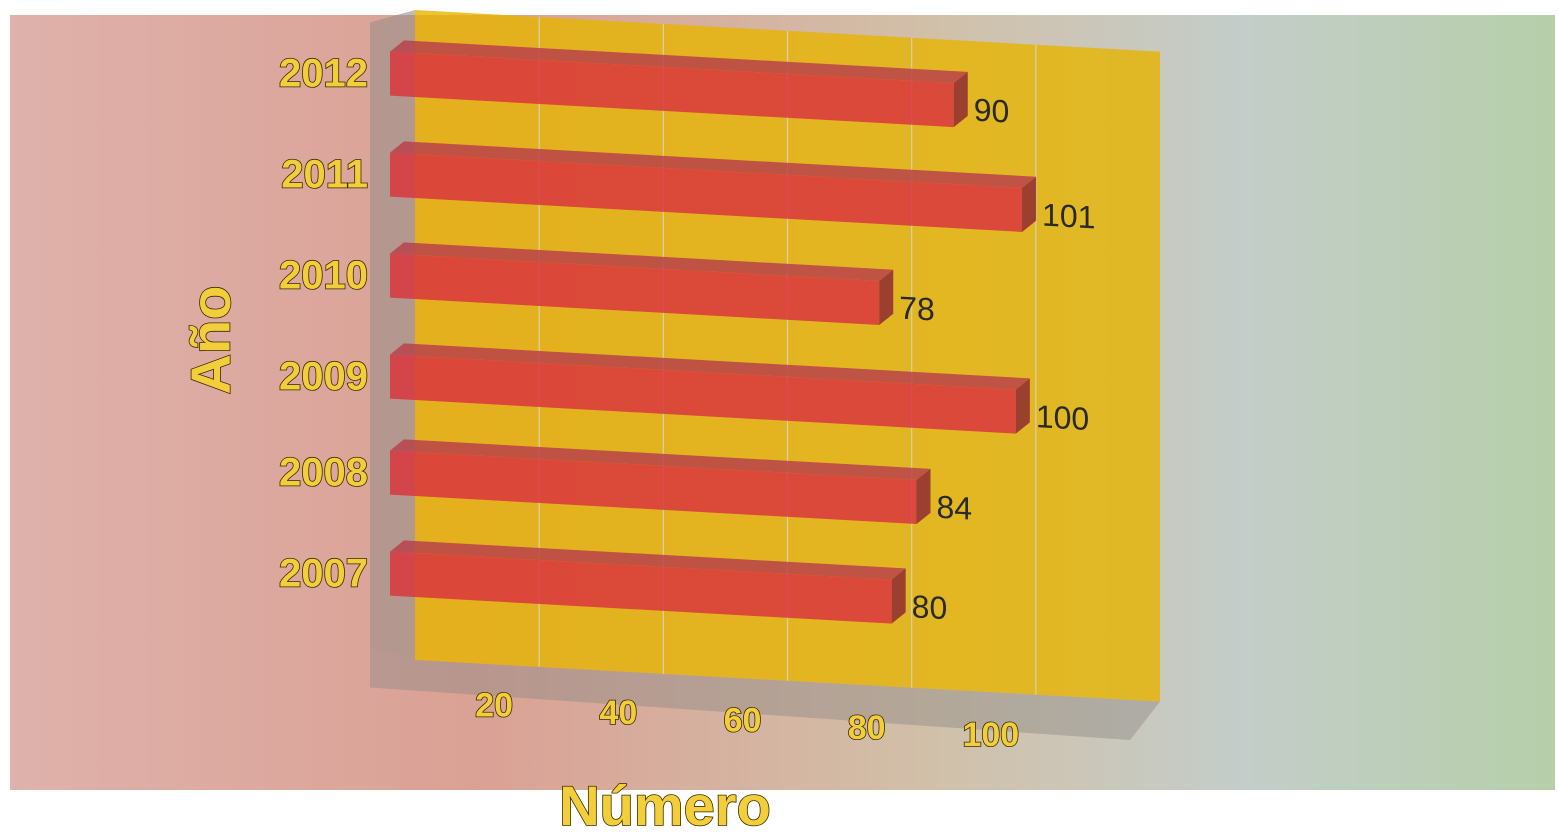 The width and height of the screenshot is (1558, 837). What do you see at coordinates (1068, 216) in the screenshot?
I see `value-label: 101` at bounding box center [1068, 216].